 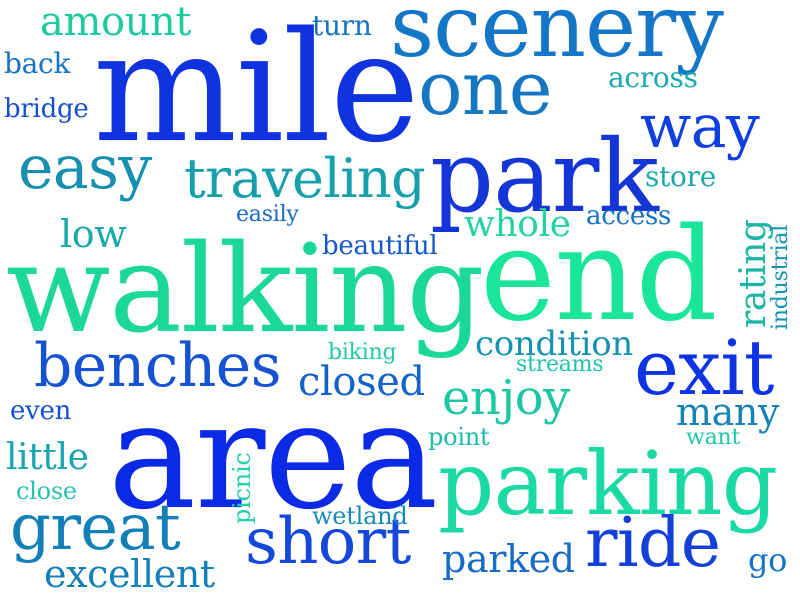 I want to click on word-easily: easily, so click(x=267, y=214).